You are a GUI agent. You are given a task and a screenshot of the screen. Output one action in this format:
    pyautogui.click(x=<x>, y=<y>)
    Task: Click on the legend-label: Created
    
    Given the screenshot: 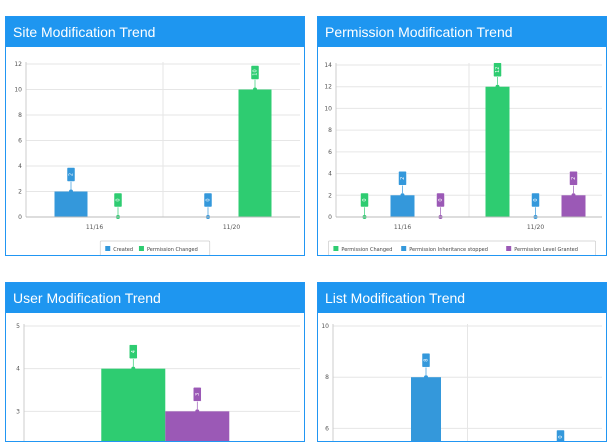 What is the action you would take?
    pyautogui.click(x=123, y=250)
    